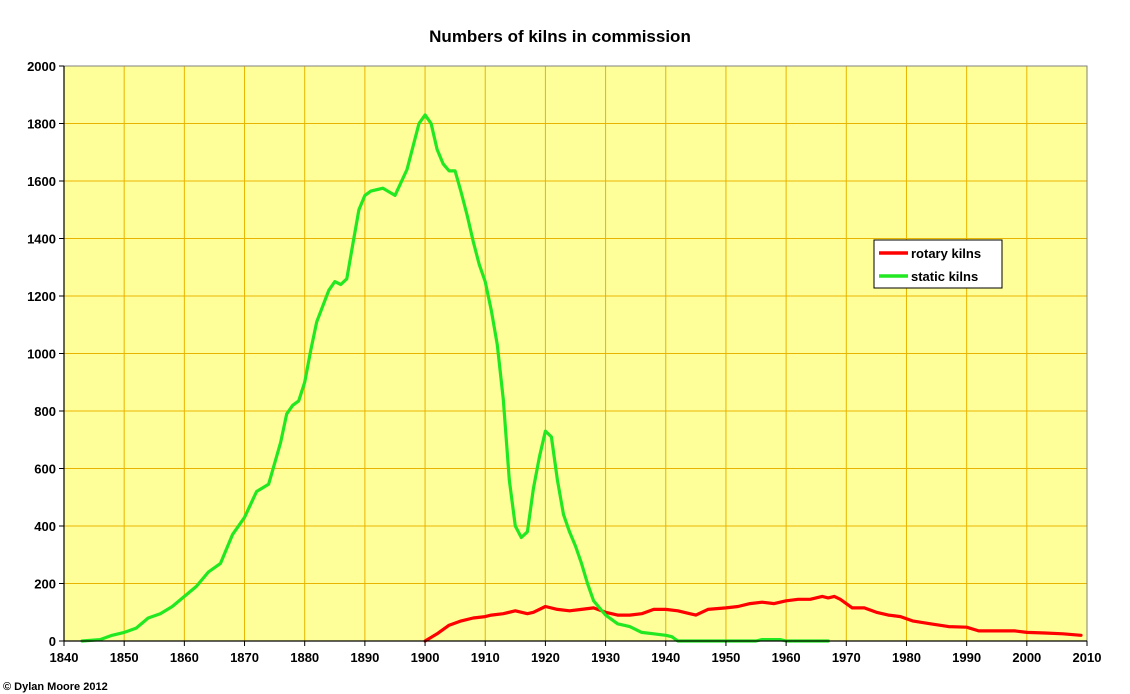 The width and height of the screenshot is (1130, 694). Describe the element at coordinates (906, 657) in the screenshot. I see `x-tick-label: 1980` at that location.